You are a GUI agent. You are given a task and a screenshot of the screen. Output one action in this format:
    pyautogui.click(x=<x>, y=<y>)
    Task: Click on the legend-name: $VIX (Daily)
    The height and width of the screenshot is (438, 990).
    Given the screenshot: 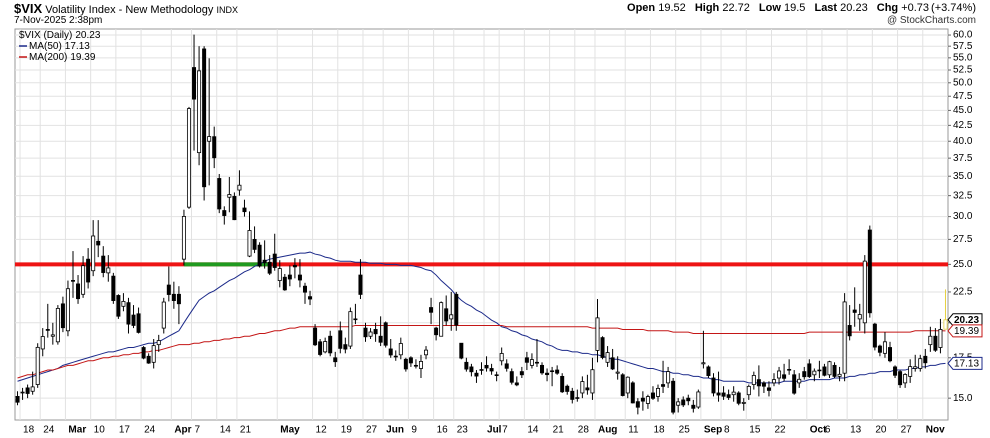 What is the action you would take?
    pyautogui.click(x=45, y=35)
    